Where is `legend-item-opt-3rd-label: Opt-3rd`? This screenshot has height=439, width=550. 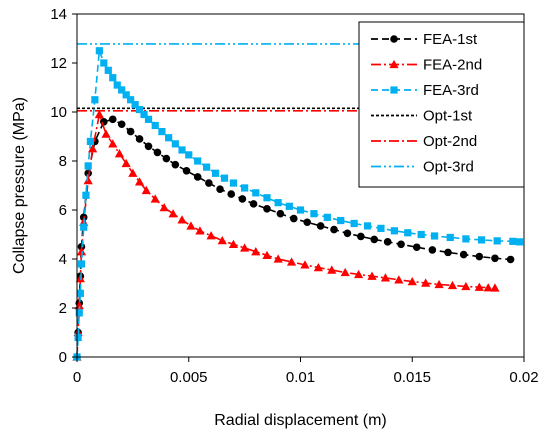 legend-item-opt-3rd-label: Opt-3rd is located at coordinates (448, 167).